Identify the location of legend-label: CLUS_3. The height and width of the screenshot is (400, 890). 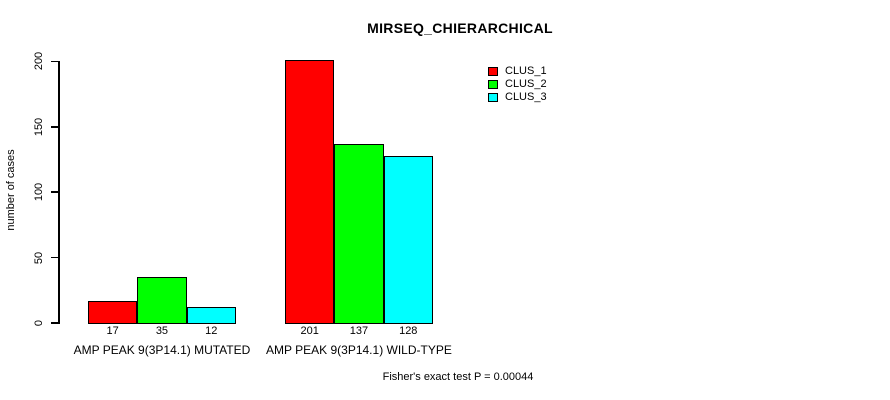
(526, 97).